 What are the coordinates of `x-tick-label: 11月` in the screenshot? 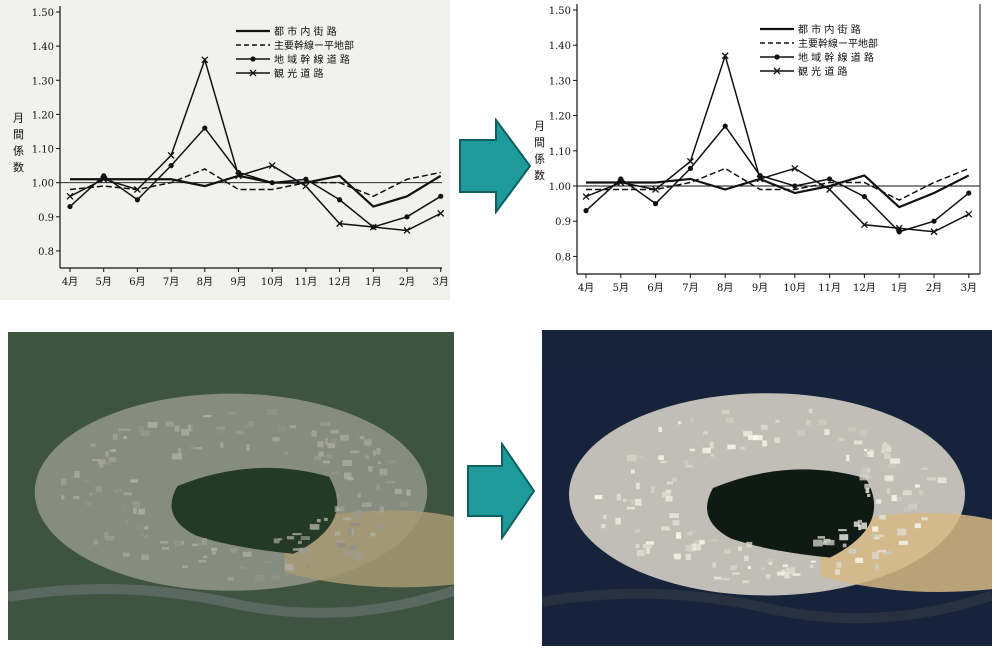 It's located at (829, 288).